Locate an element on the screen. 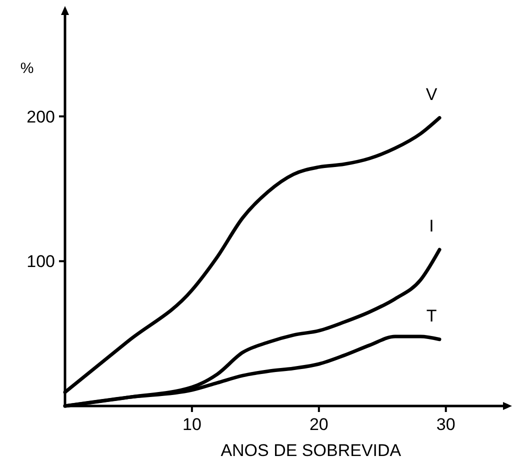  series-label: V is located at coordinates (432, 94).